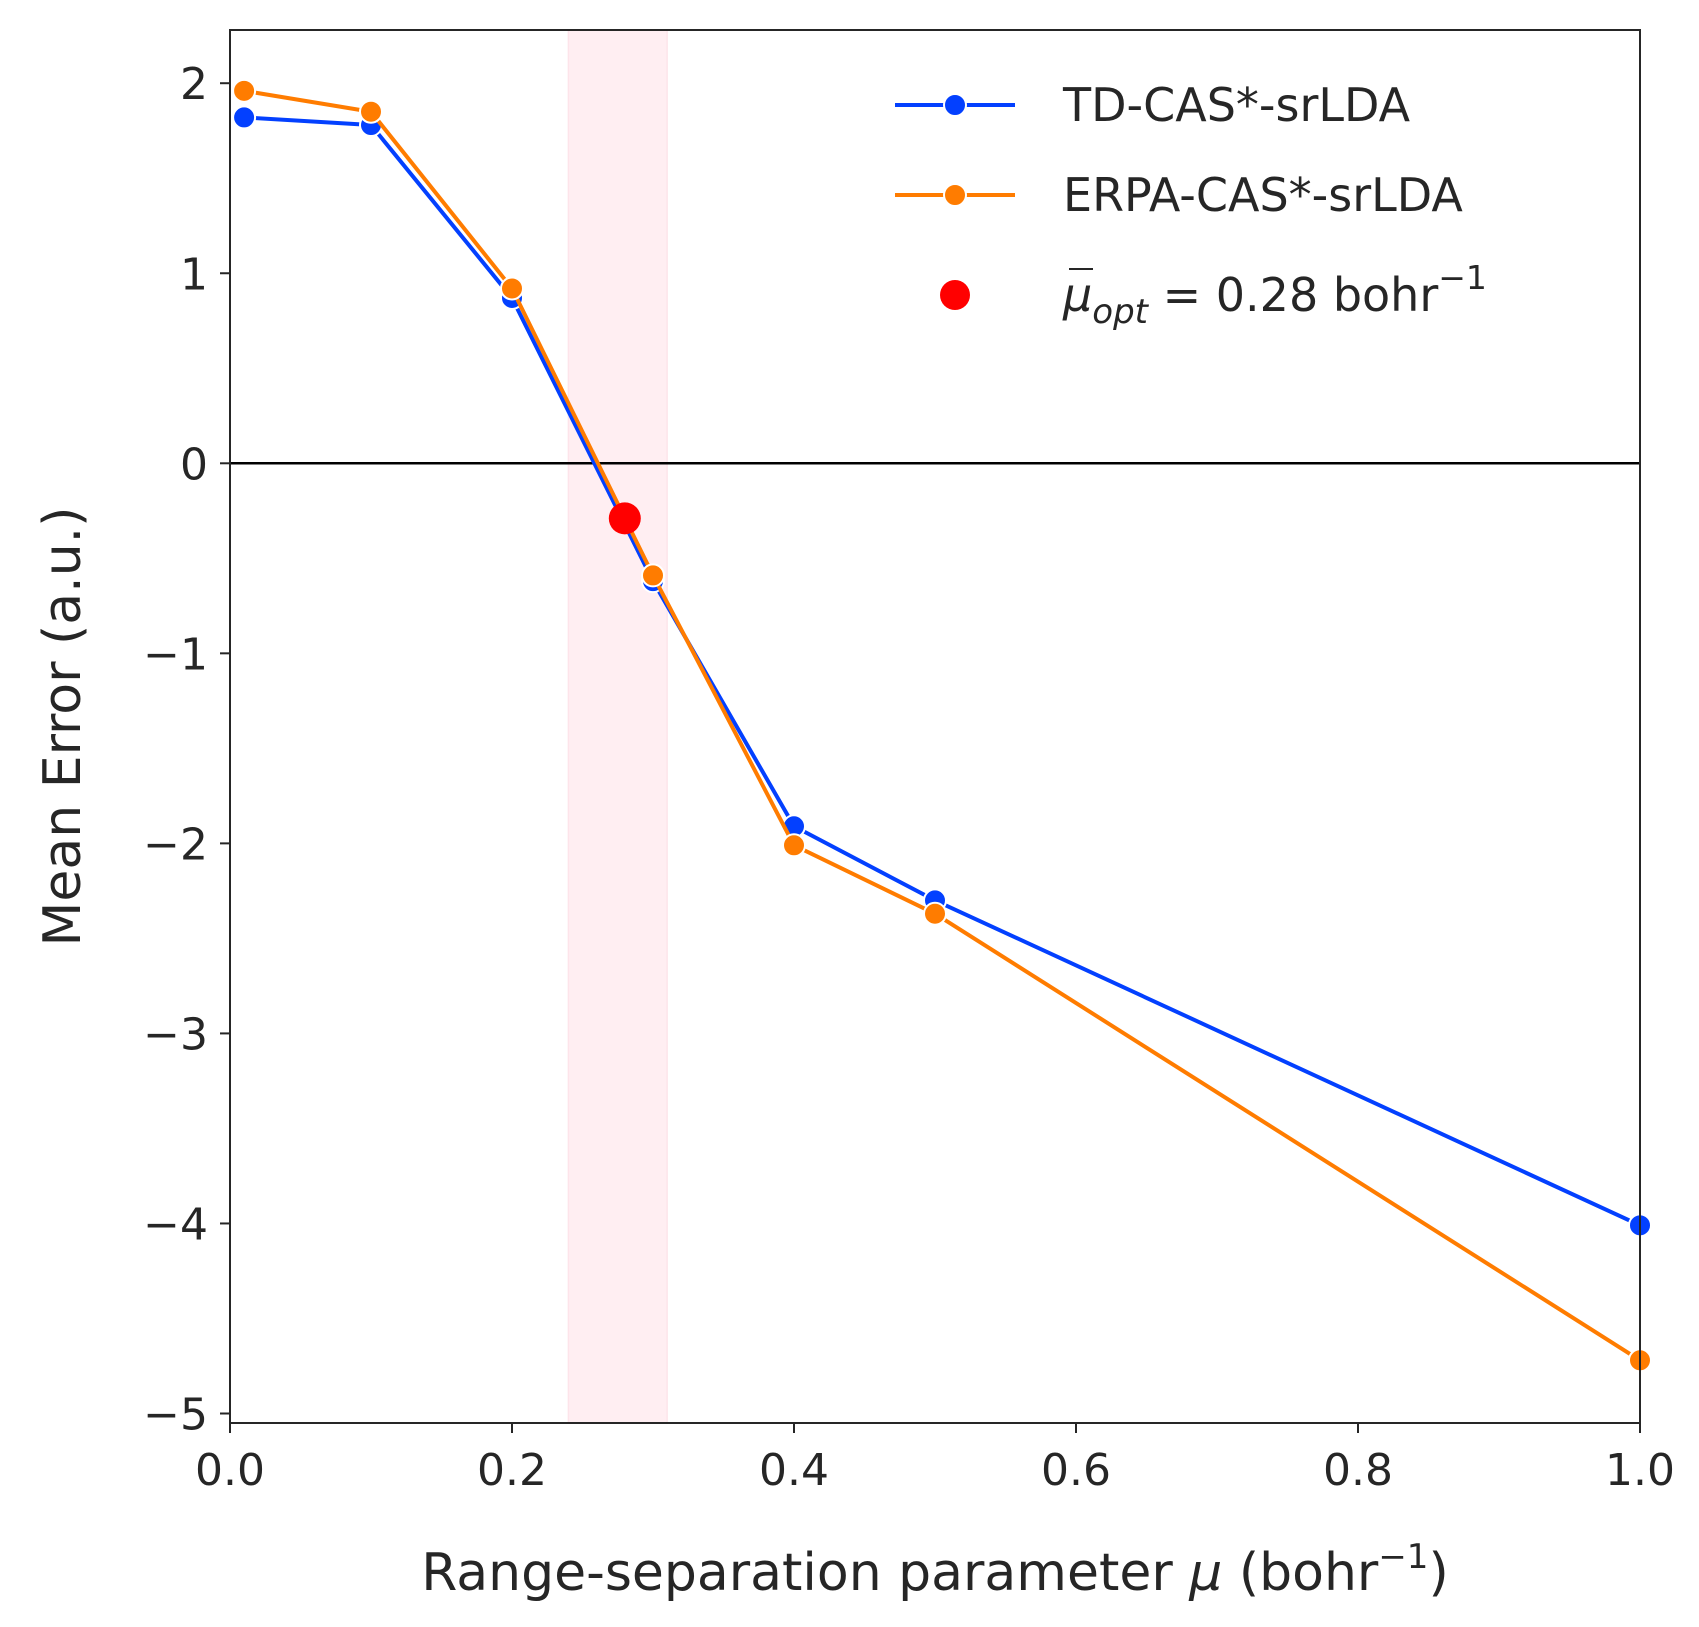 This screenshot has height=1627, width=1699. I want to click on y-tick-label: −1, so click(175, 654).